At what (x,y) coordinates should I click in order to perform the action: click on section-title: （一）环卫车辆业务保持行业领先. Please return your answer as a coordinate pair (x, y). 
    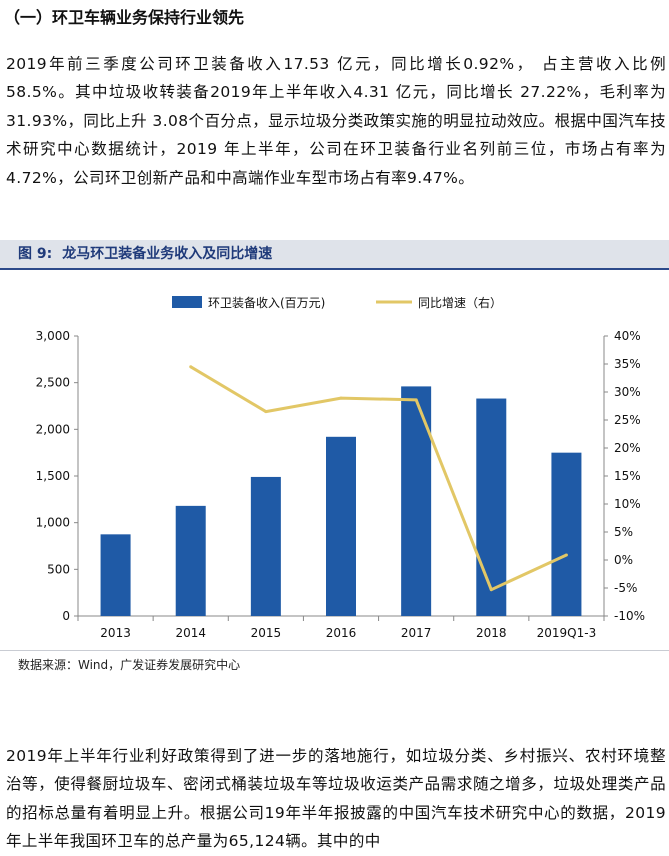
    Looking at the image, I should click on (124, 17).